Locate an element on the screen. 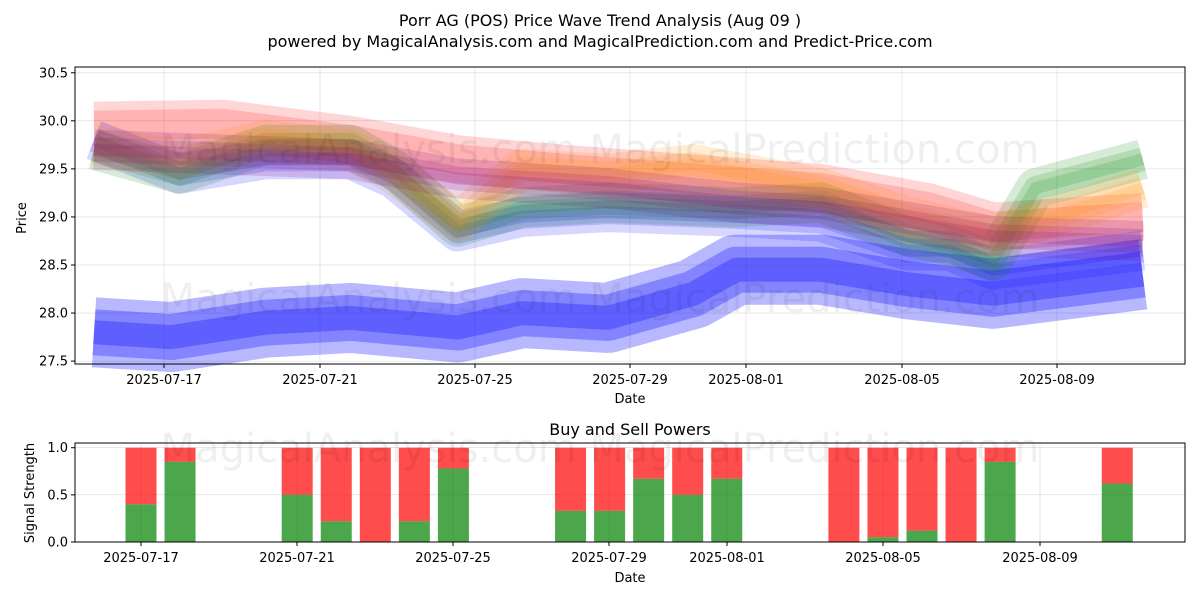  price-y-tick-3: 29.0 is located at coordinates (53, 217).